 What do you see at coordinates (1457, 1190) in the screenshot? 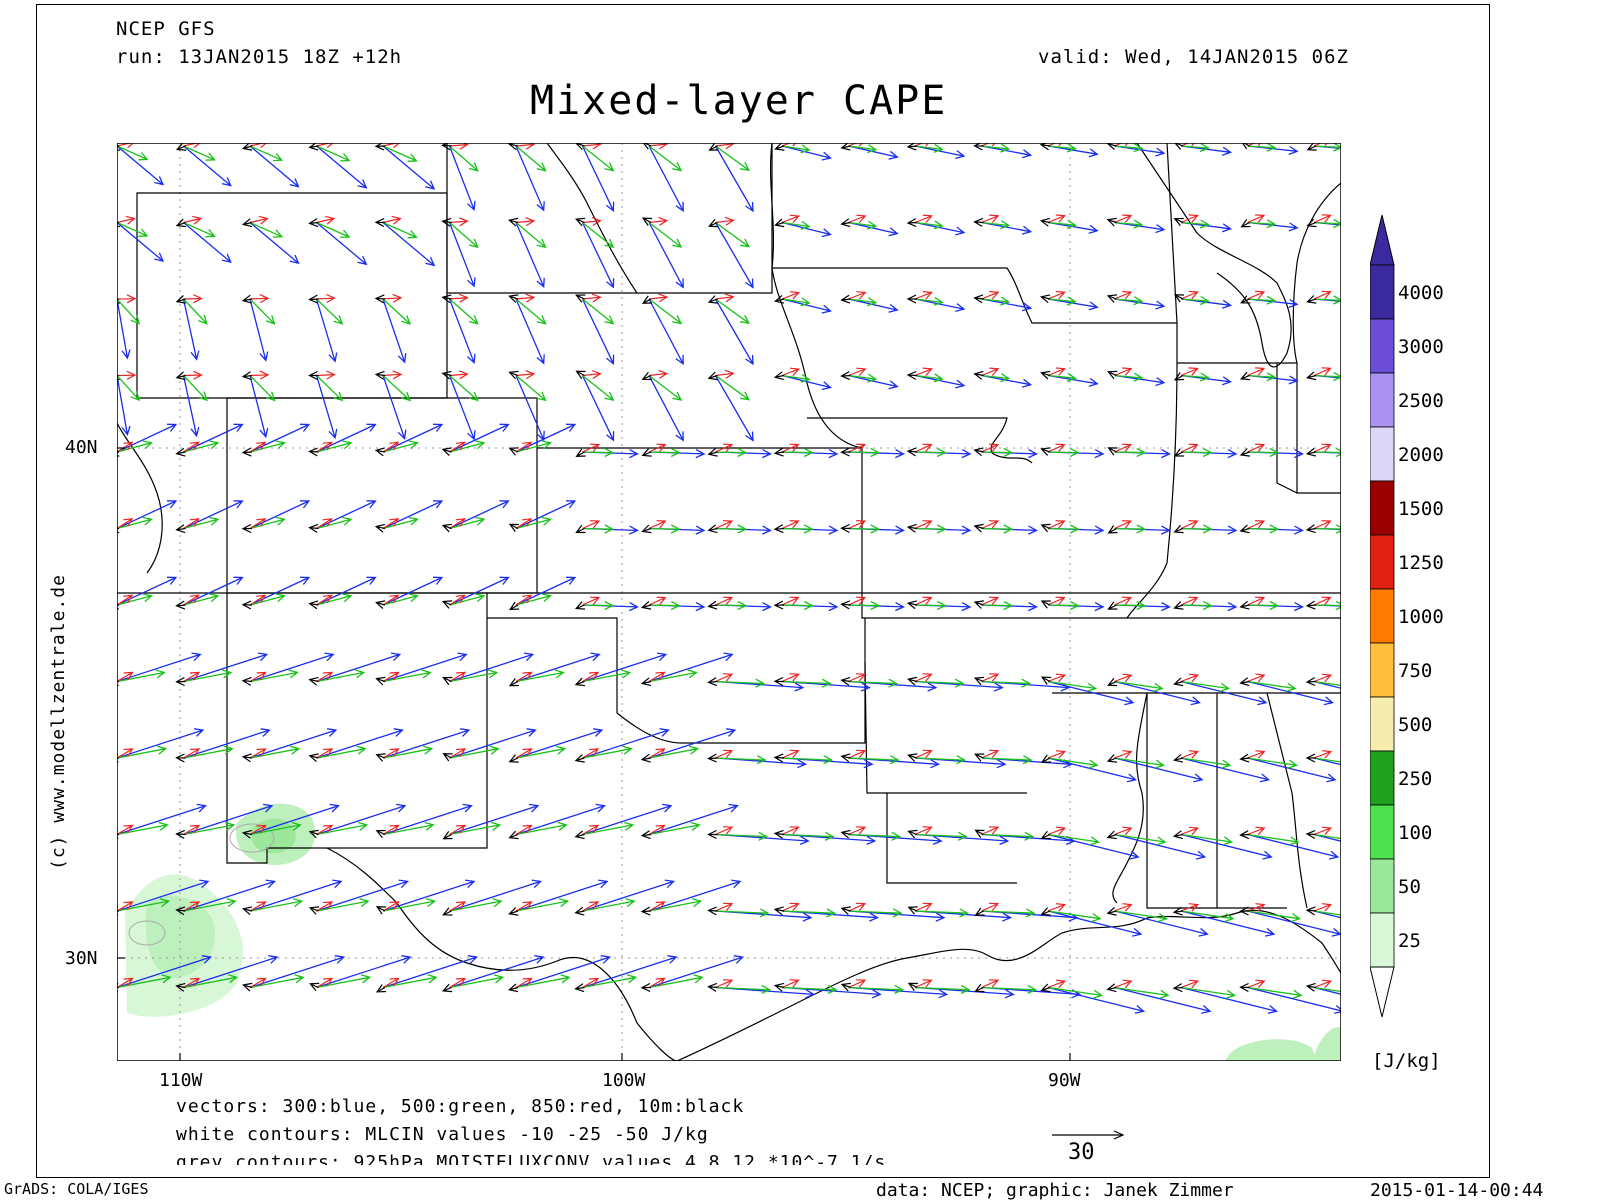
I see `footer-timestamp: 2015-01-14-00:44` at bounding box center [1457, 1190].